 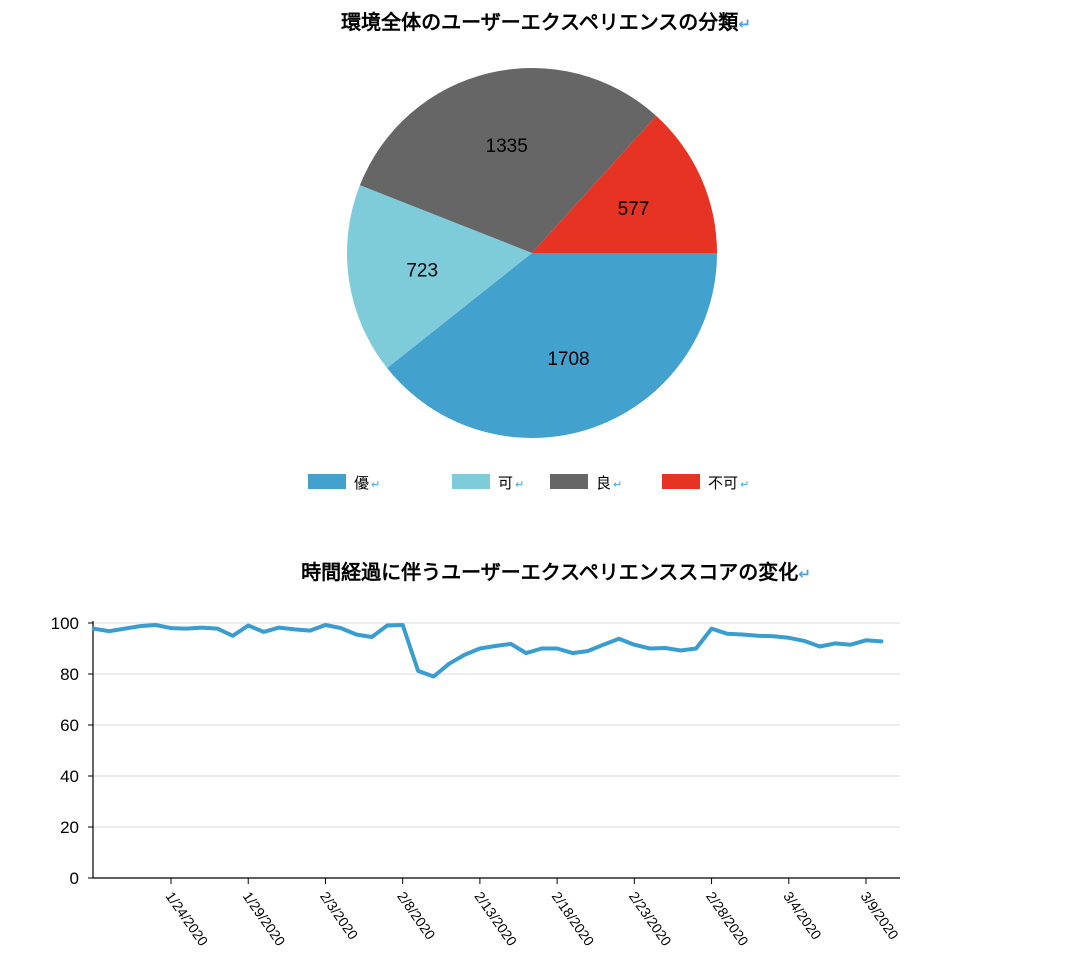 What do you see at coordinates (528, 483) in the screenshot?
I see `pie-legend: 優 ↵ 可 ↵ 良 ↵ 不可 ↵` at bounding box center [528, 483].